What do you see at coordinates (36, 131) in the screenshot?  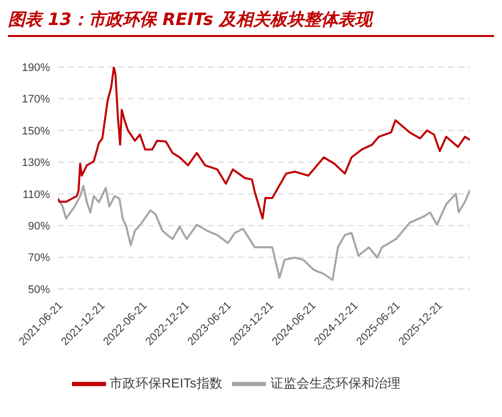 I see `y-tick-label: 150%` at bounding box center [36, 131].